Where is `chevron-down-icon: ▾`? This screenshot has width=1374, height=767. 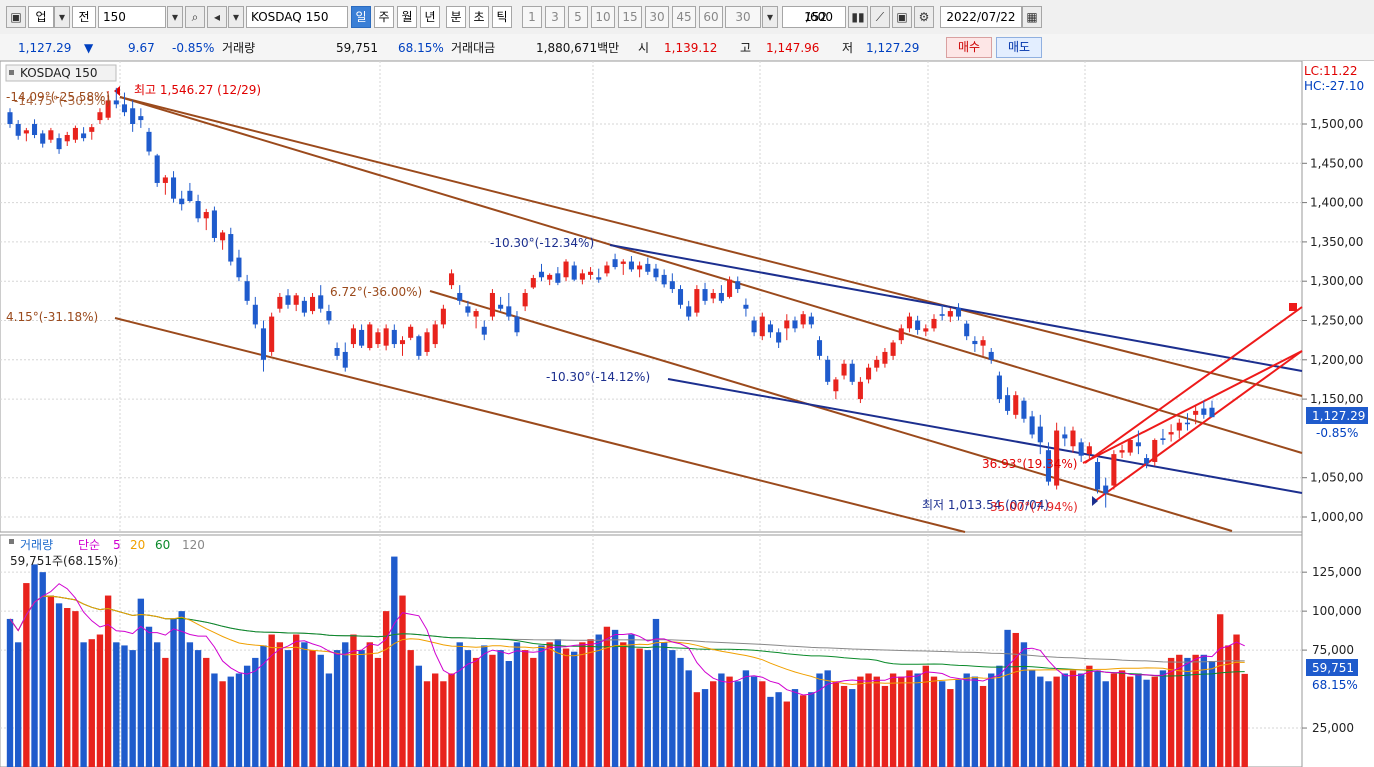
chevron-down-icon: ▾ is located at coordinates (62, 17).